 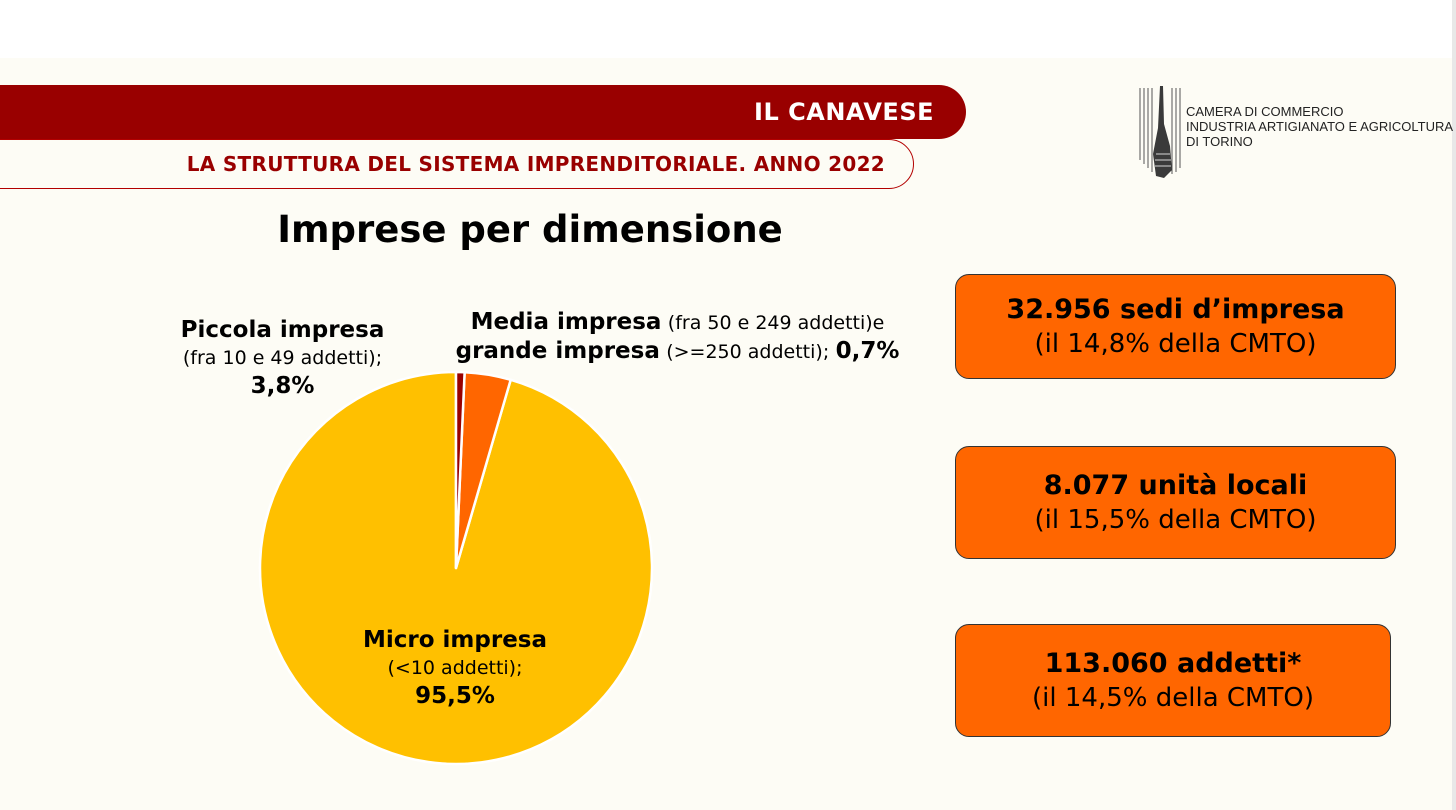 I want to click on stat-sub: (il 14,5% della CMTO), so click(x=1173, y=697).